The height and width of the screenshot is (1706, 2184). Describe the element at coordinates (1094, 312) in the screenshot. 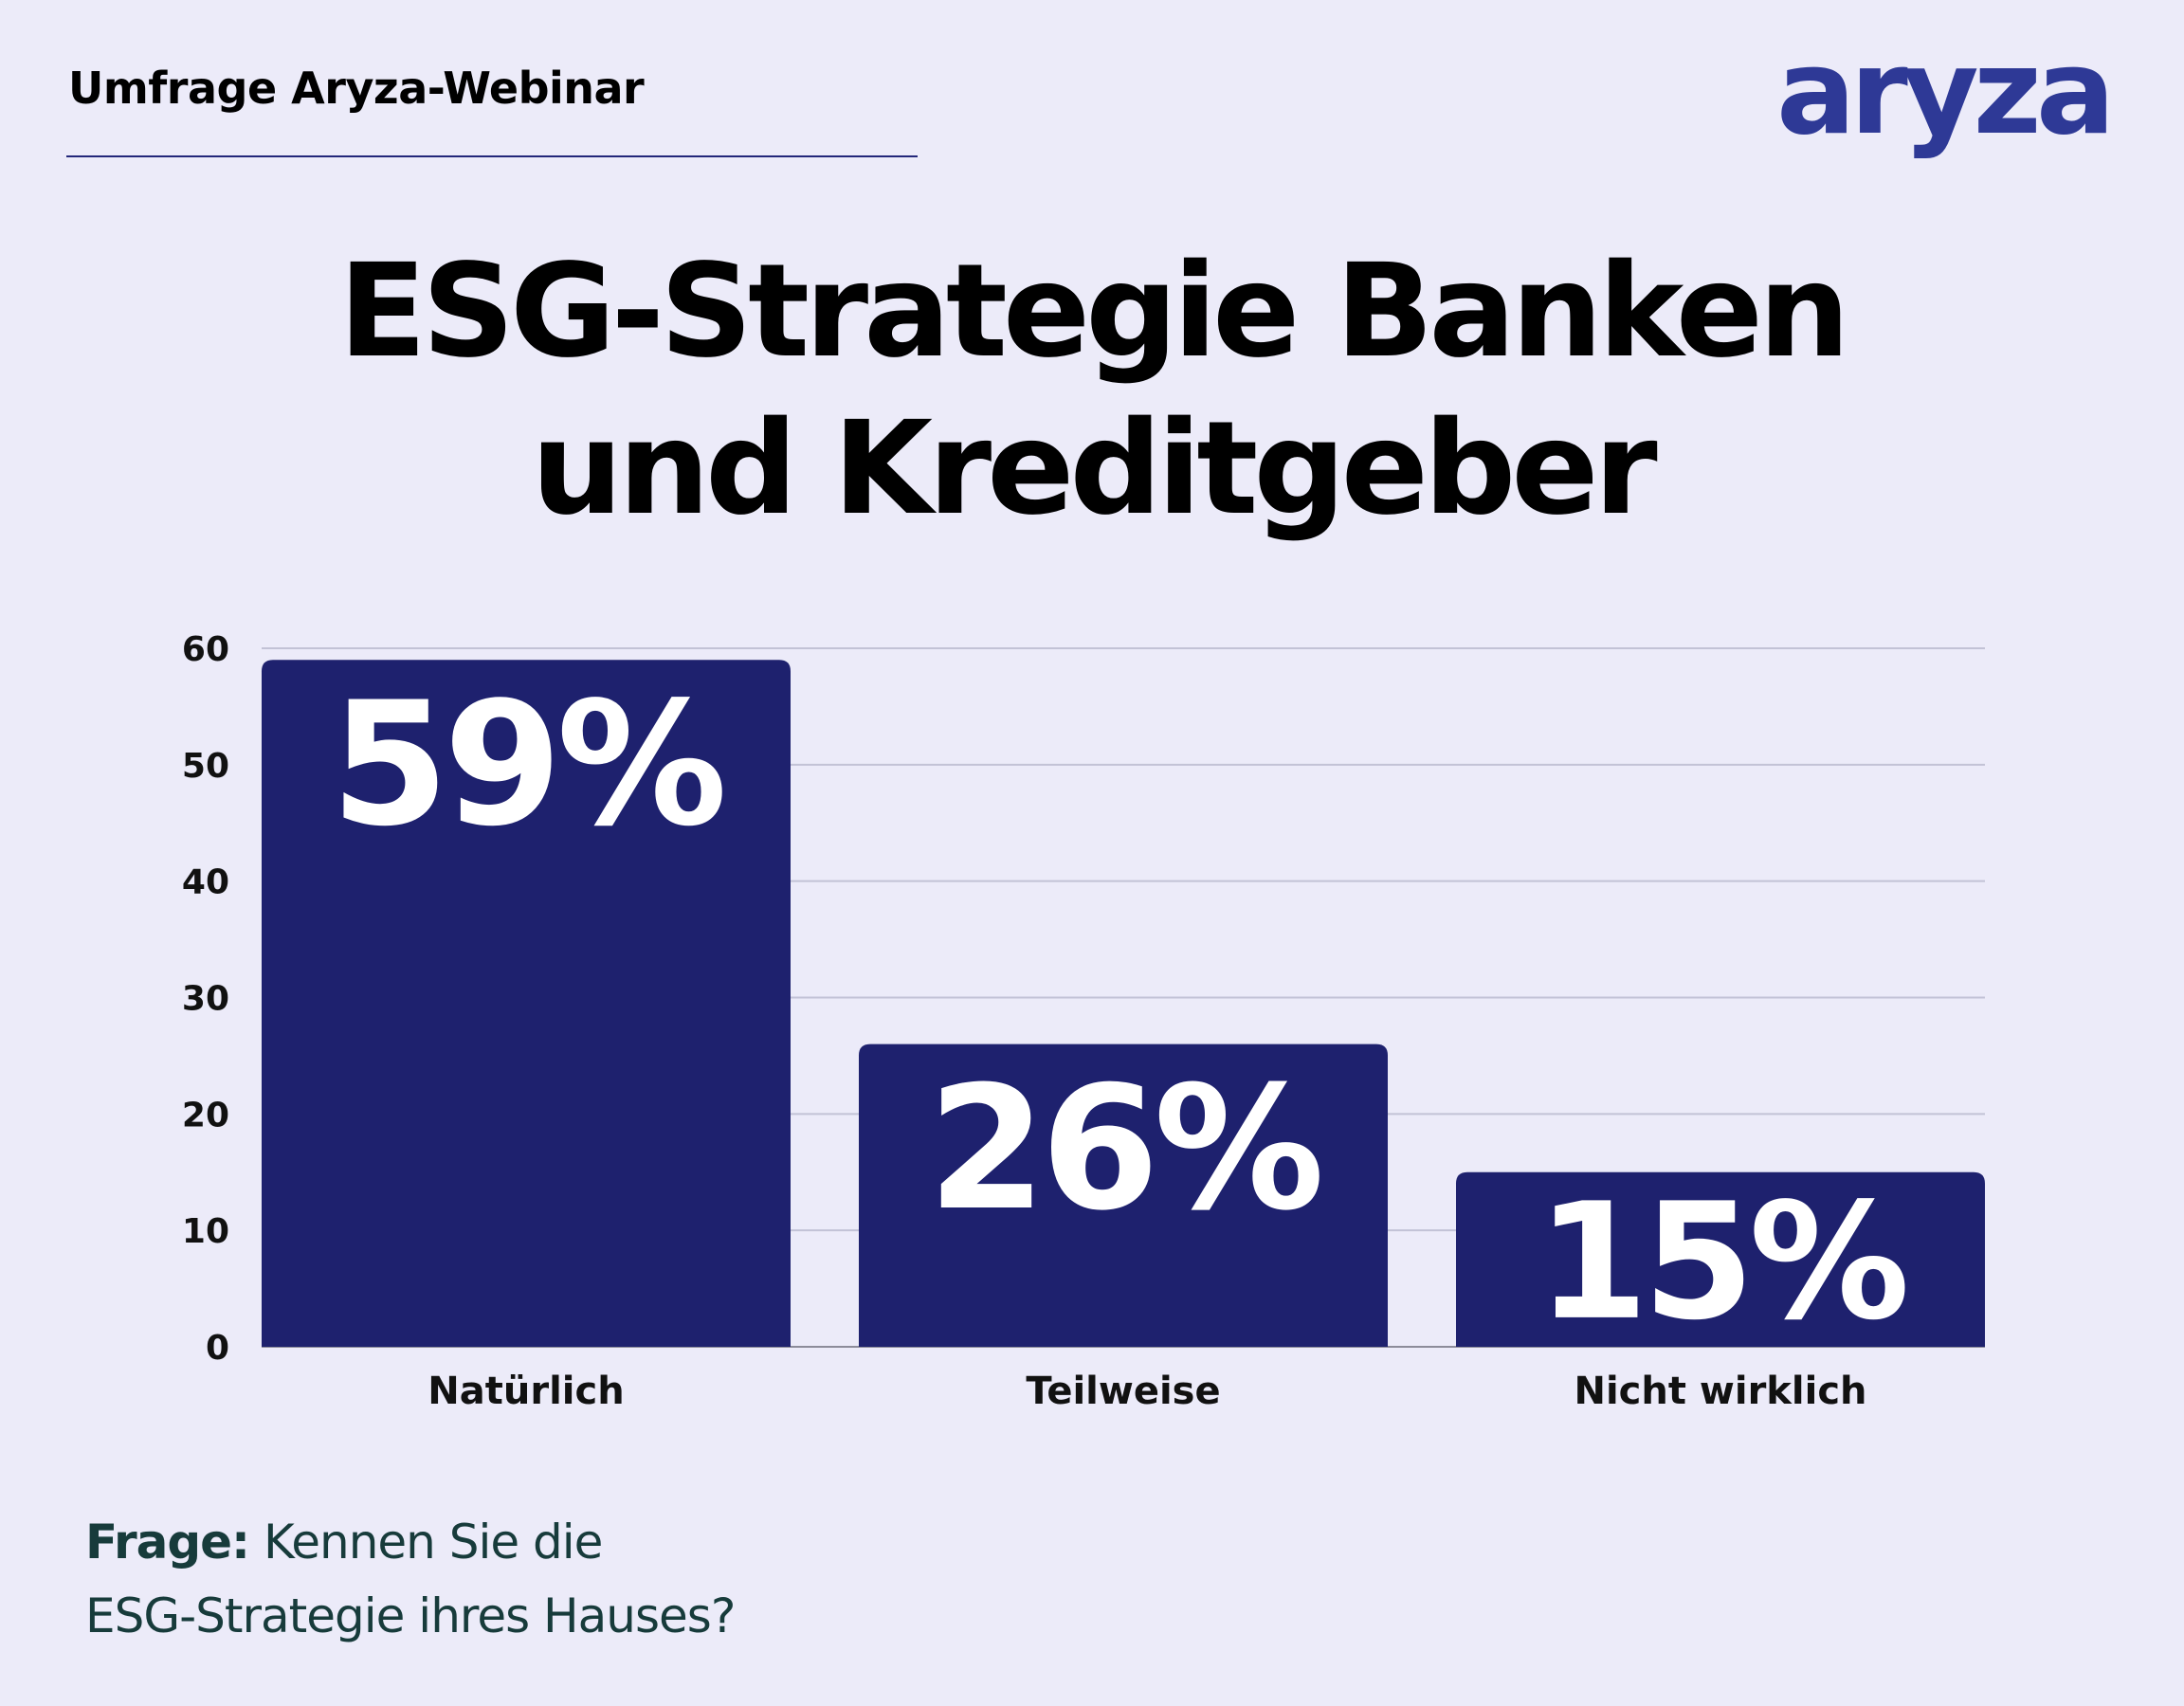

I see `title-line-1: ESG-Strategie Banken` at that location.